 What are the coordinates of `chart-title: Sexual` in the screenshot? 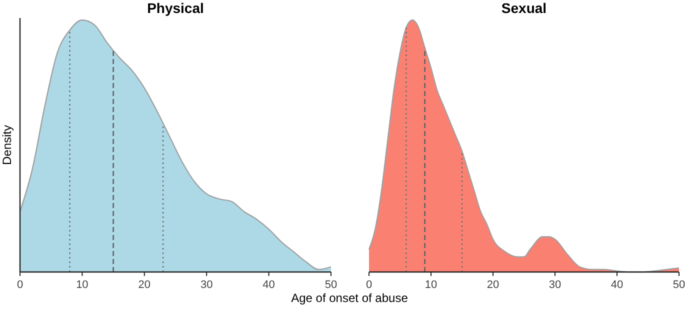 It's located at (524, 8).